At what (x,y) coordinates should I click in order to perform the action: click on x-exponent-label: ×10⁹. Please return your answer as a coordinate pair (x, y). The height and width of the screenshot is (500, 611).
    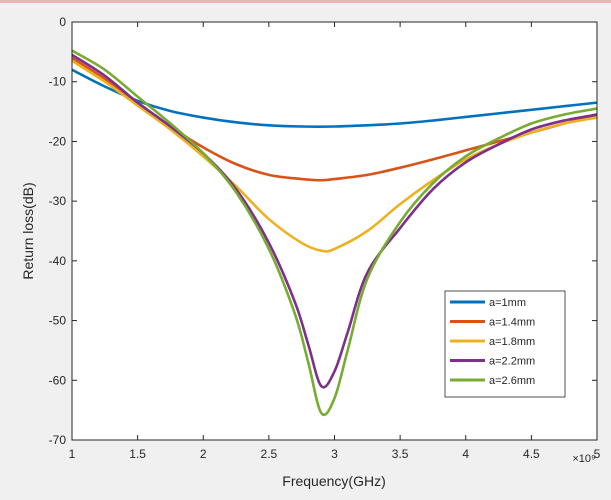
    Looking at the image, I should click on (583, 459).